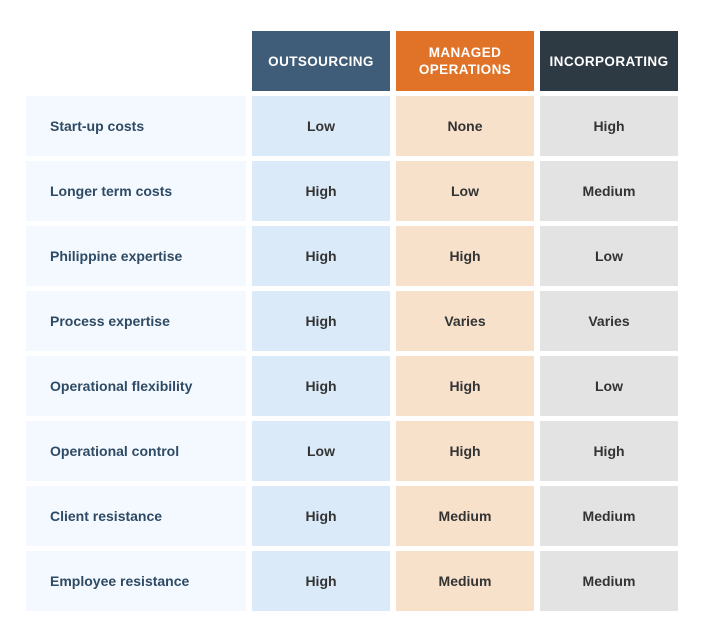  What do you see at coordinates (136, 386) in the screenshot?
I see `row-label: Operational flexibility` at bounding box center [136, 386].